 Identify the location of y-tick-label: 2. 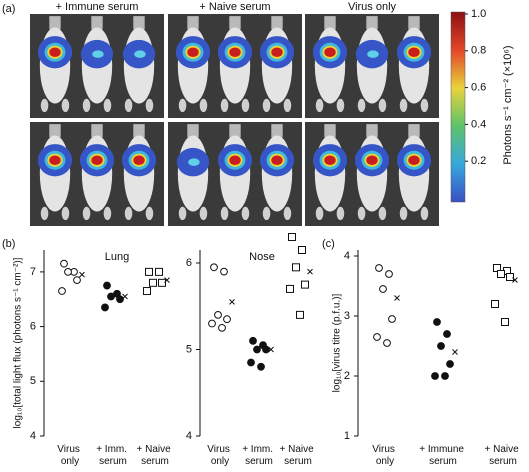
(347, 376).